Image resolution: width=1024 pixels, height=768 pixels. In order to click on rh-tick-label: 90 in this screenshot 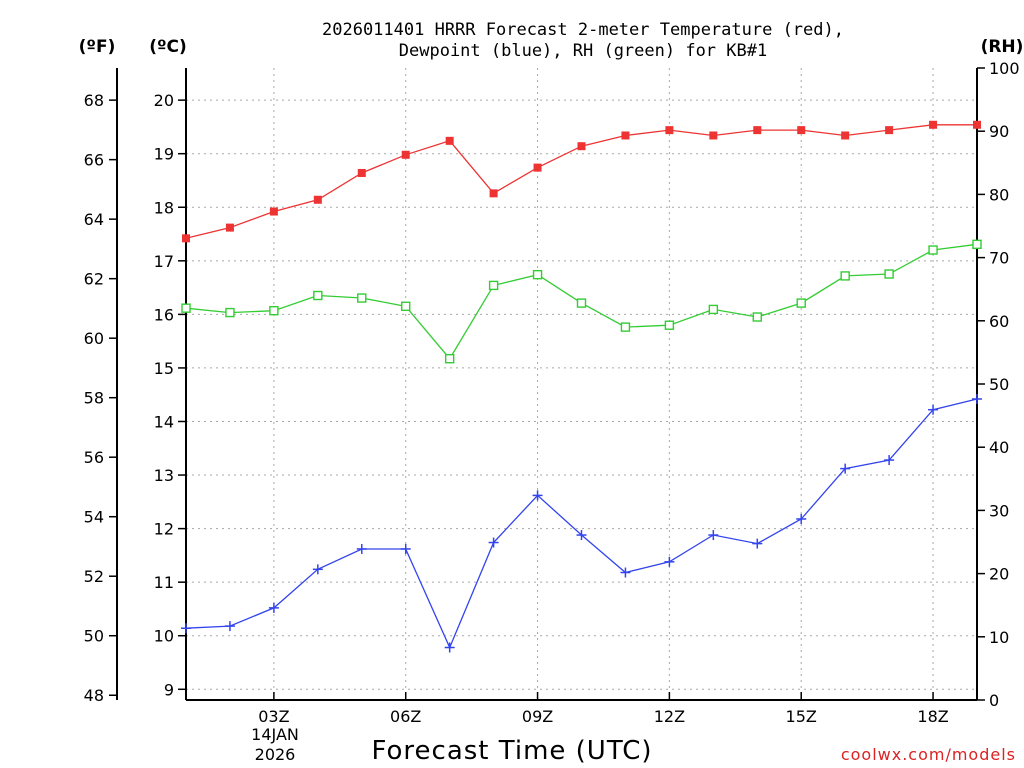, I will do `click(999, 131)`.